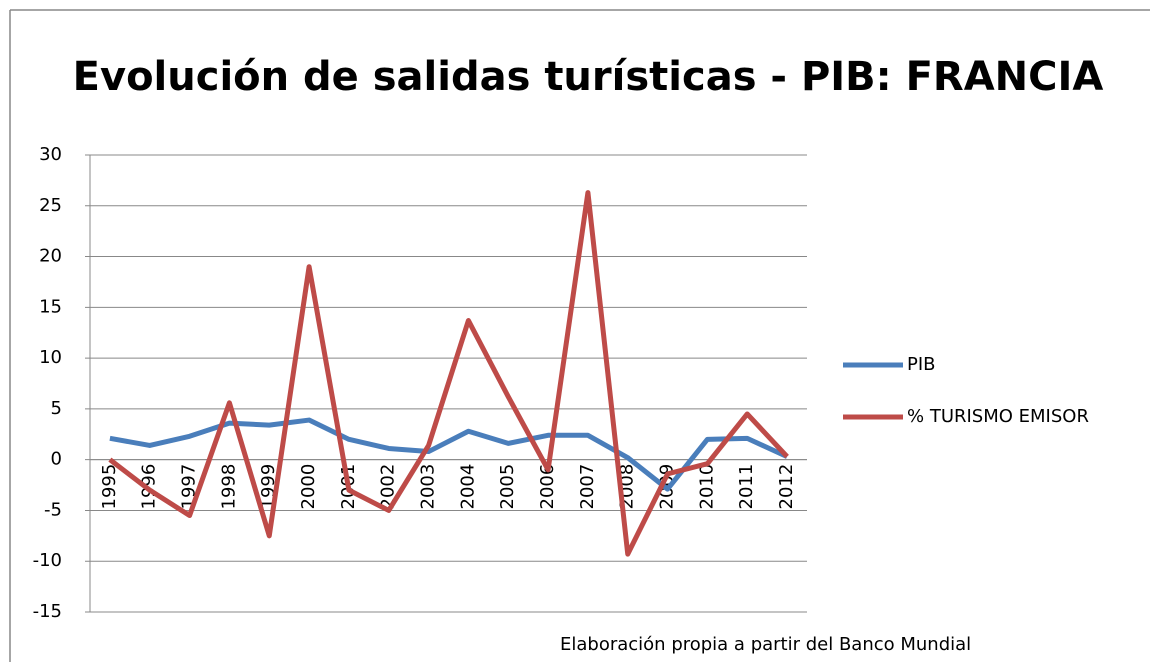 This screenshot has width=1150, height=662. What do you see at coordinates (587, 487) in the screenshot?
I see `x-tick-label: 2007` at bounding box center [587, 487].